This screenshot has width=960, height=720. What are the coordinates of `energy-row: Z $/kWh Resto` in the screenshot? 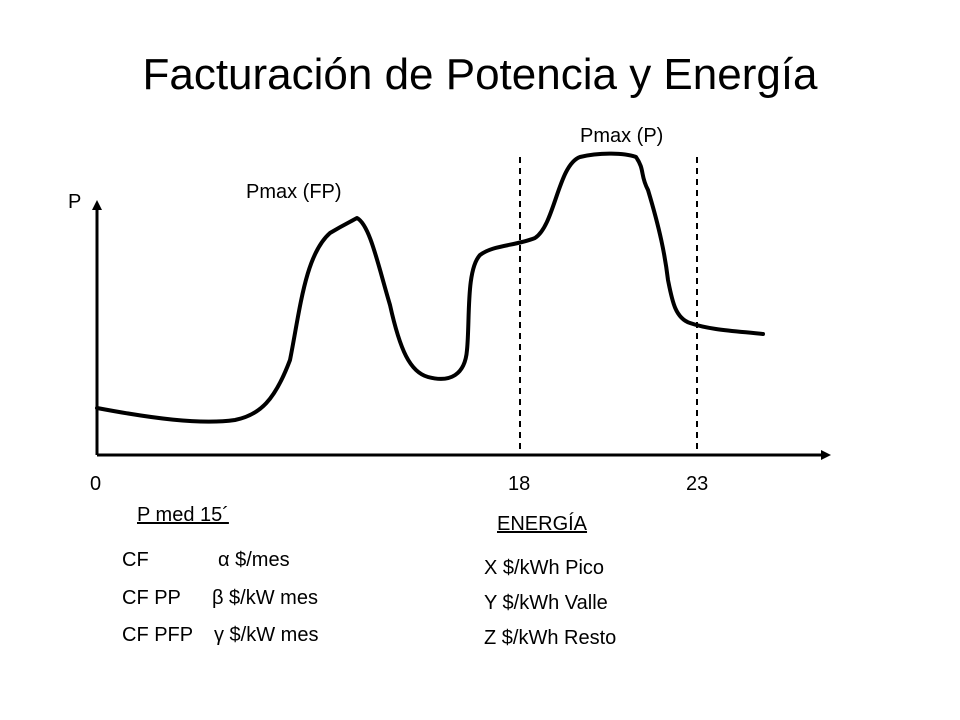 It's located at (550, 638).